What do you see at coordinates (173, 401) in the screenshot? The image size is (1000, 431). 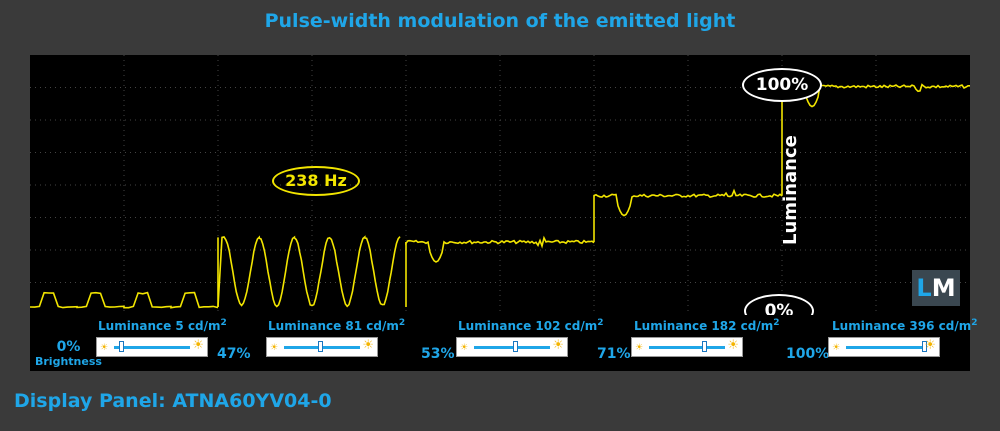 I see `display-panel-label: Display Panel: ATNA60YV04-0` at bounding box center [173, 401].